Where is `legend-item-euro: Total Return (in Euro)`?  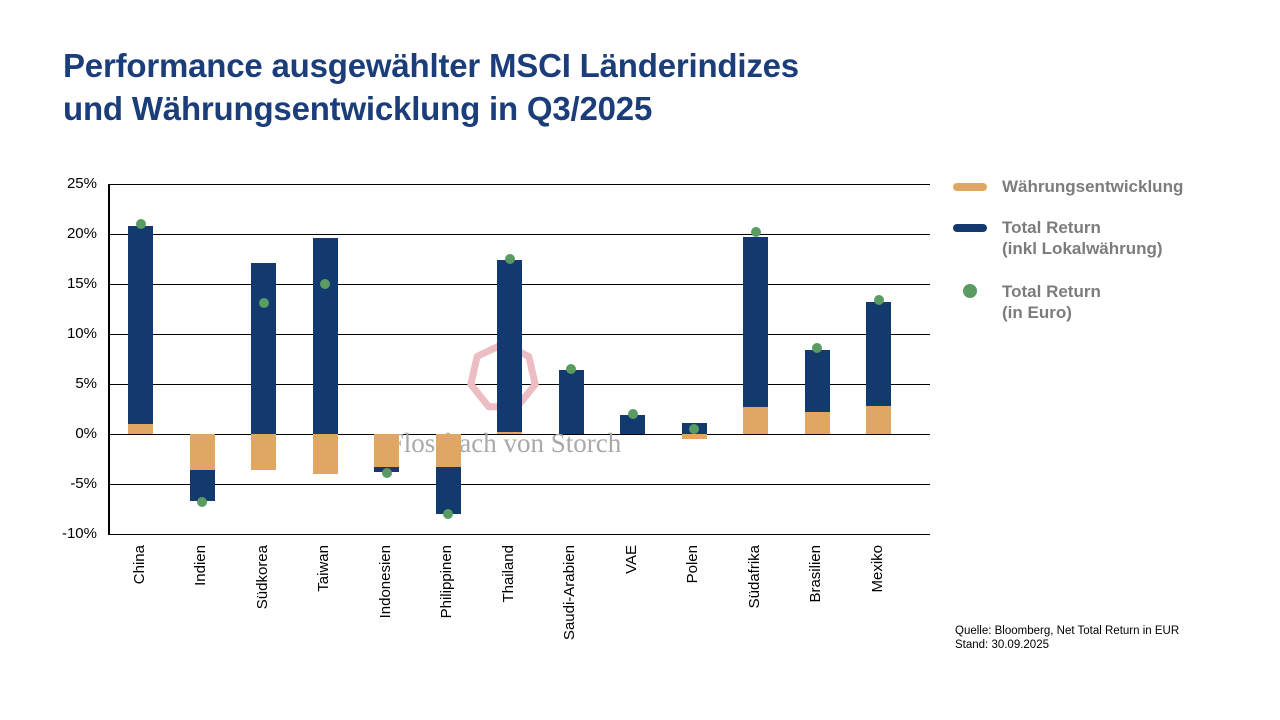 legend-item-euro: Total Return (in Euro) is located at coordinates (1027, 302).